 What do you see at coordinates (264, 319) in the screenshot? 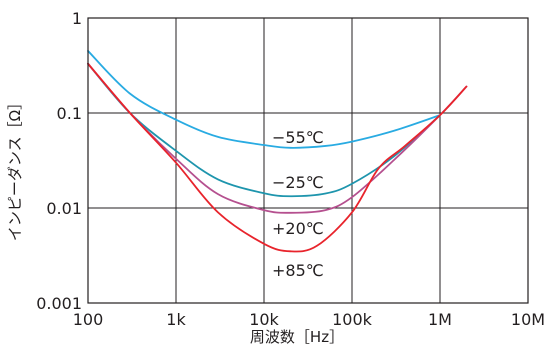
I see `x-tick-label-2: 10k` at bounding box center [264, 319].